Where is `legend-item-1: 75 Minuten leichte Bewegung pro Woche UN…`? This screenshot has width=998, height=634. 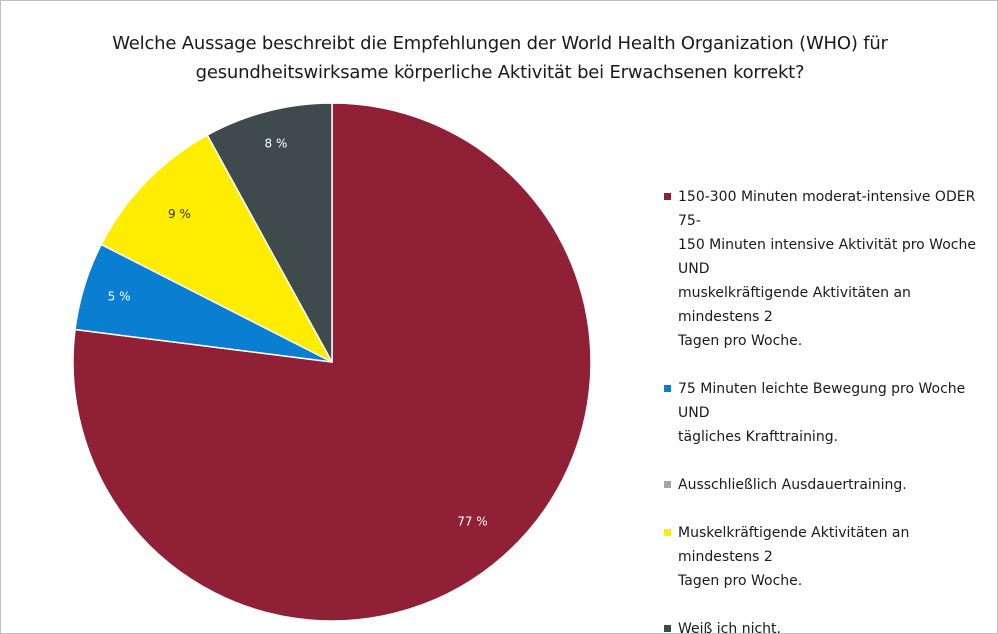 legend-item-1: 75 Minuten leichte Bewegung pro Woche UN… is located at coordinates (826, 413).